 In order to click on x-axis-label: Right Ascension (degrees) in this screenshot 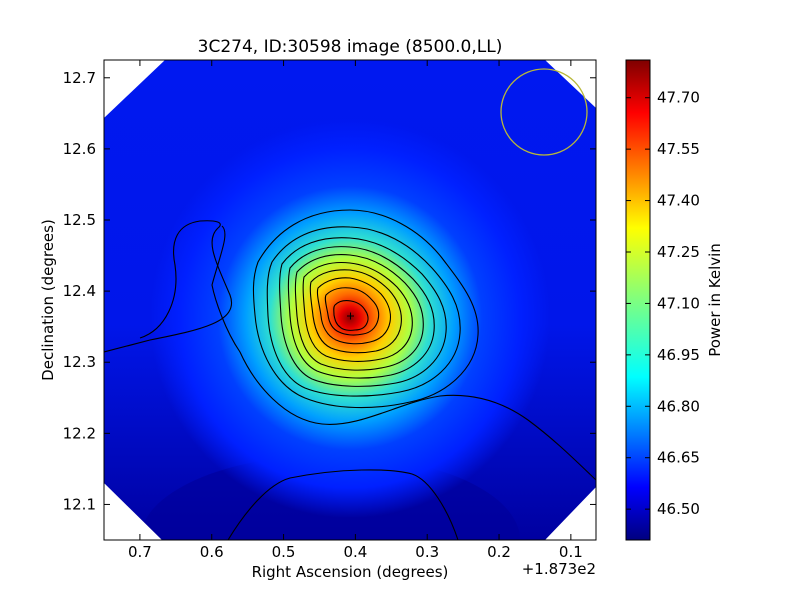, I will do `click(350, 572)`.